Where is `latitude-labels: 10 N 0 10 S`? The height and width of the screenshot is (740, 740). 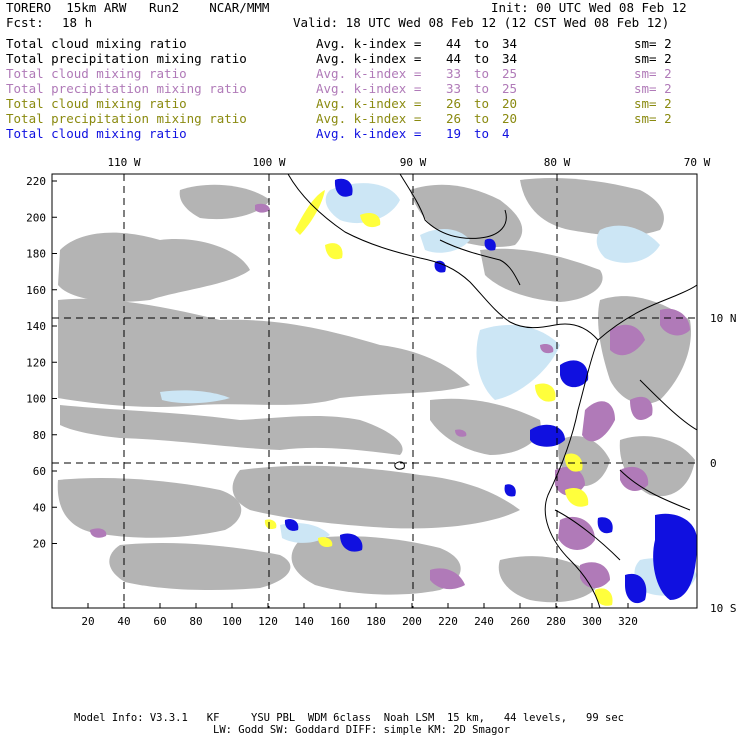 latitude-labels: 10 N 0 10 S is located at coordinates (723, 463).